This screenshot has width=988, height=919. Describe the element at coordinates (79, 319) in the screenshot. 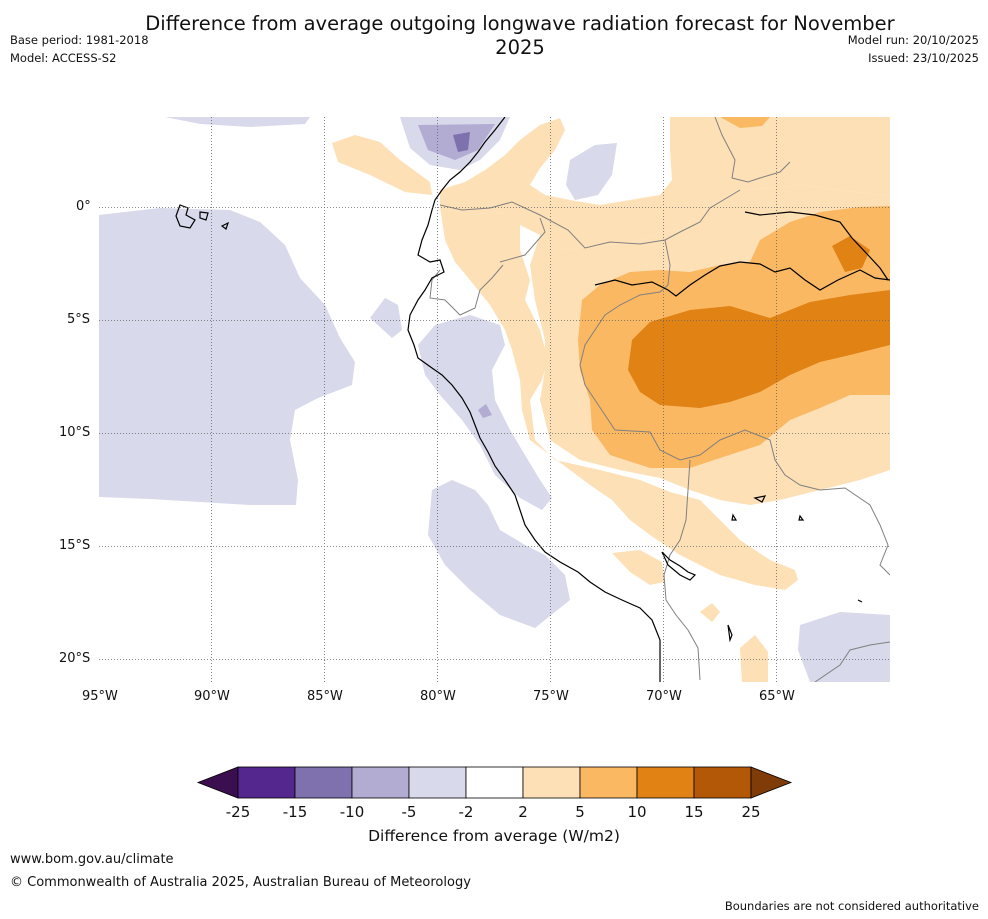

I see `lat-tick-label: 5°S` at that location.